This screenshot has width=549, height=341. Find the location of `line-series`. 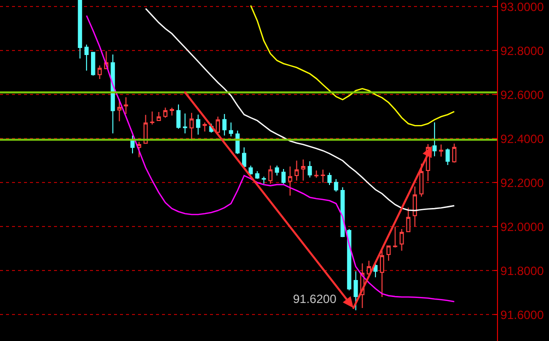

line-series is located at coordinates (352, 65).